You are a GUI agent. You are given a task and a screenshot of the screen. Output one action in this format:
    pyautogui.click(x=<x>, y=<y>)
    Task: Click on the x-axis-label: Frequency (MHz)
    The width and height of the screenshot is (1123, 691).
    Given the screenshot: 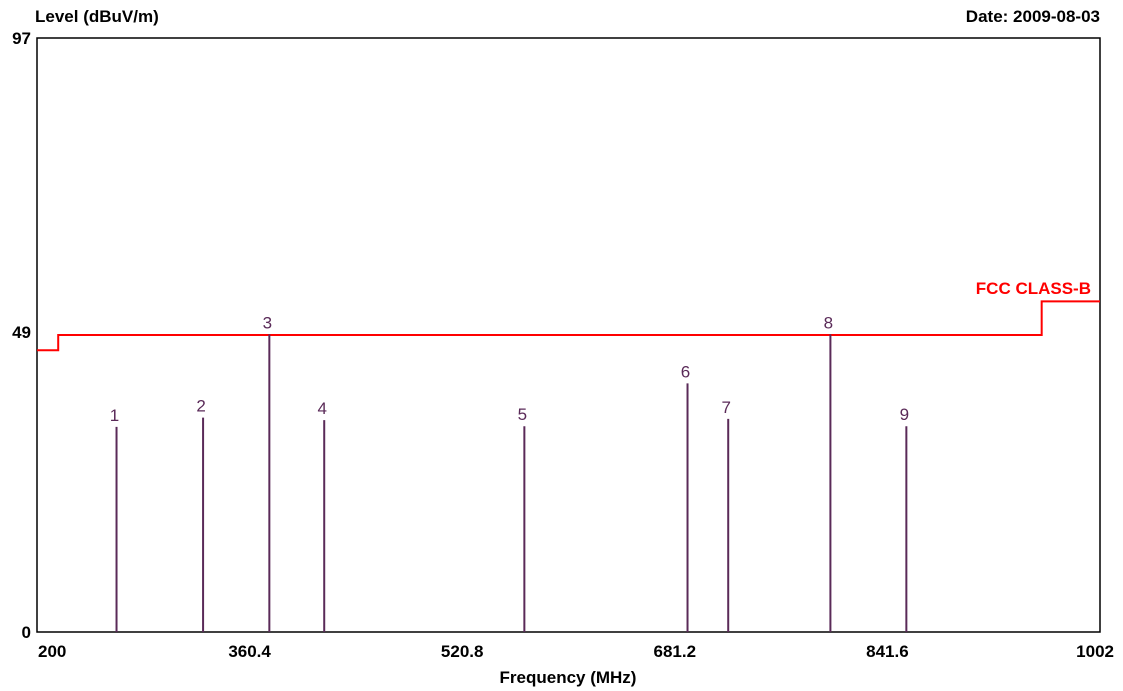 What is the action you would take?
    pyautogui.click(x=568, y=677)
    